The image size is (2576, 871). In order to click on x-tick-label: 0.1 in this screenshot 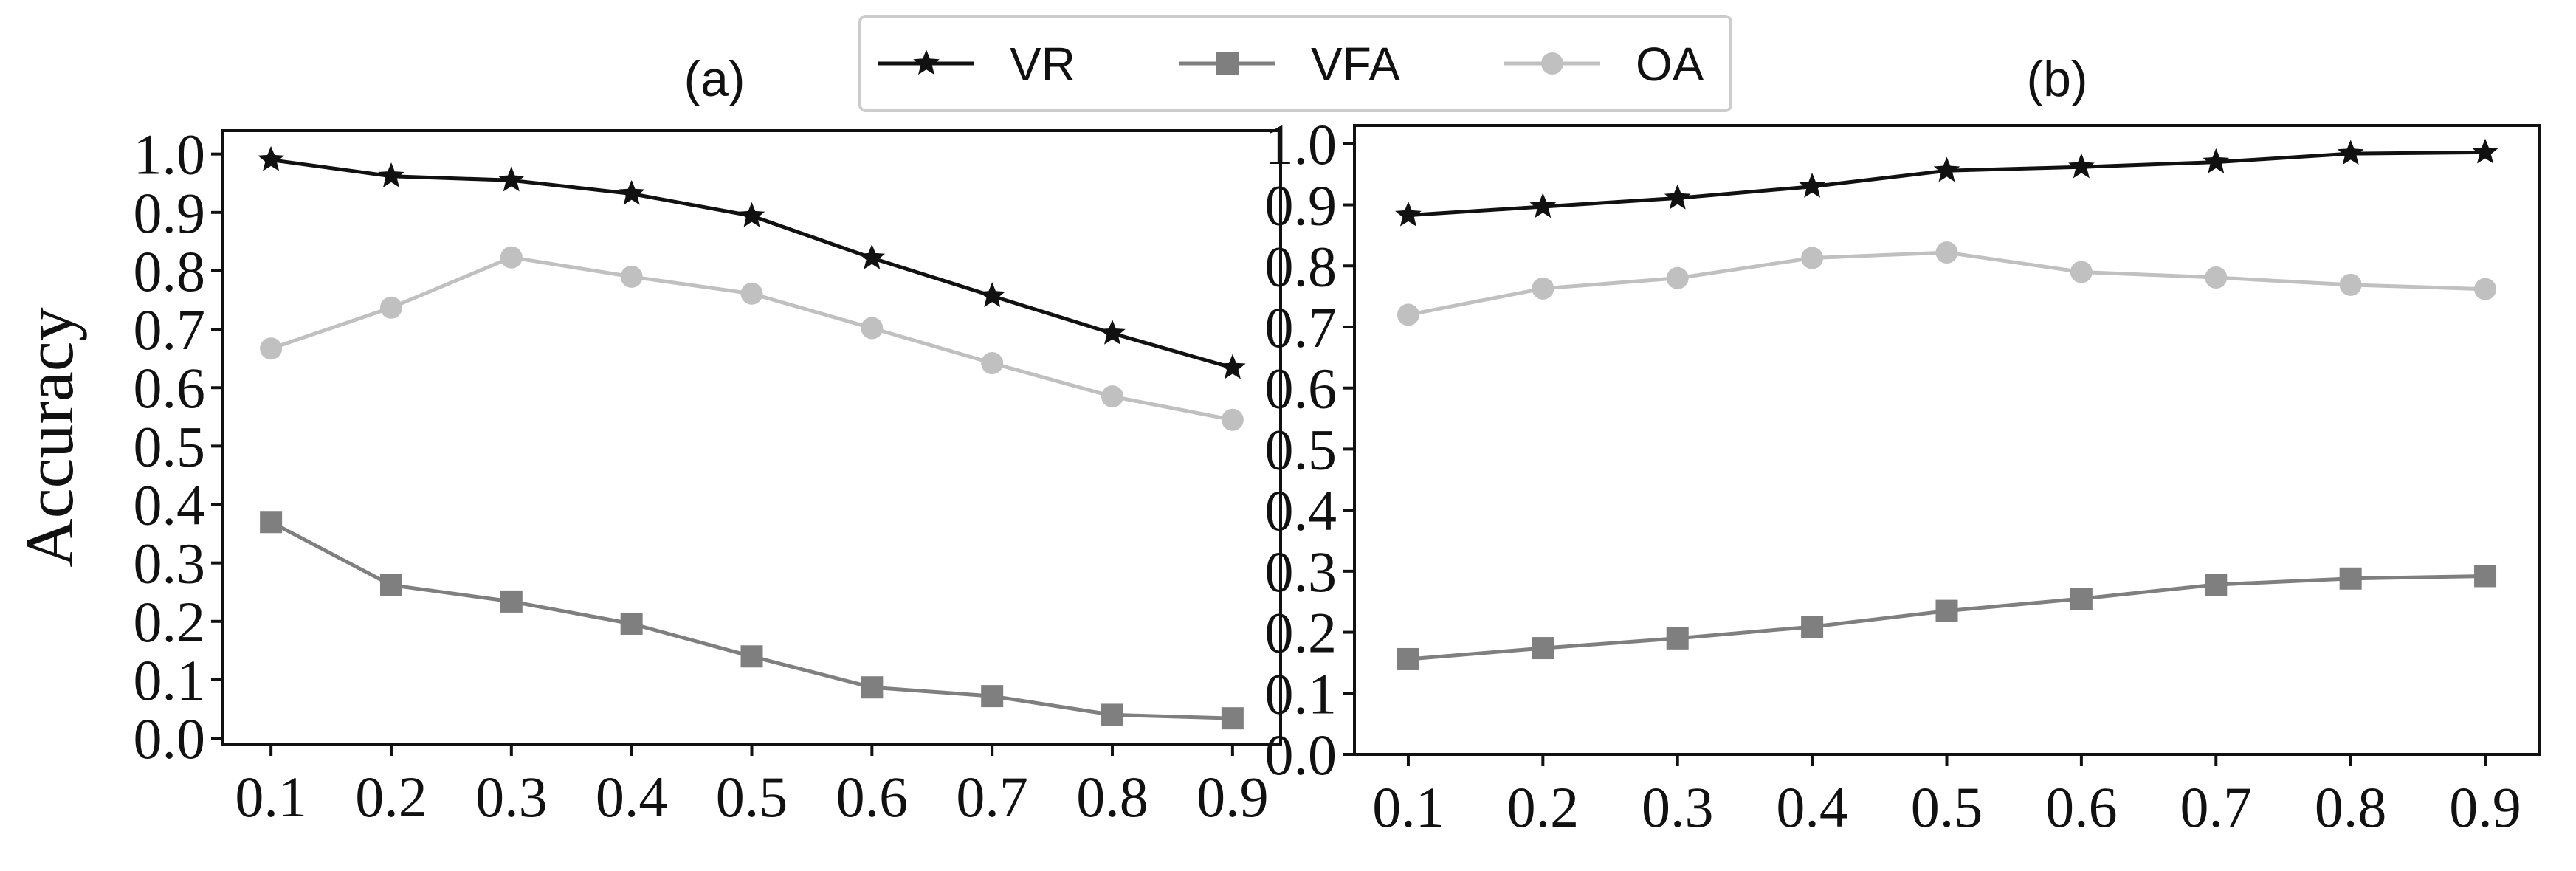, I will do `click(271, 797)`.